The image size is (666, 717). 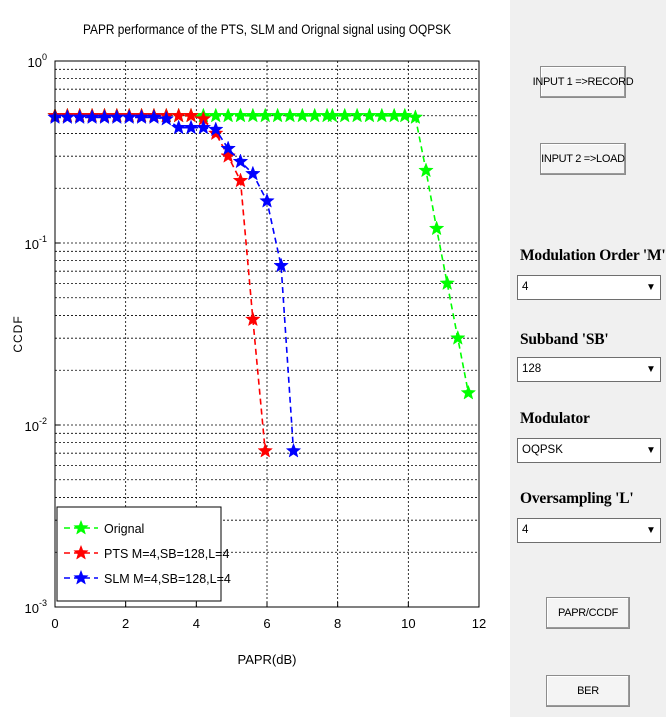 What do you see at coordinates (36, 607) in the screenshot?
I see `y-tick-label: 10⁻³` at bounding box center [36, 607].